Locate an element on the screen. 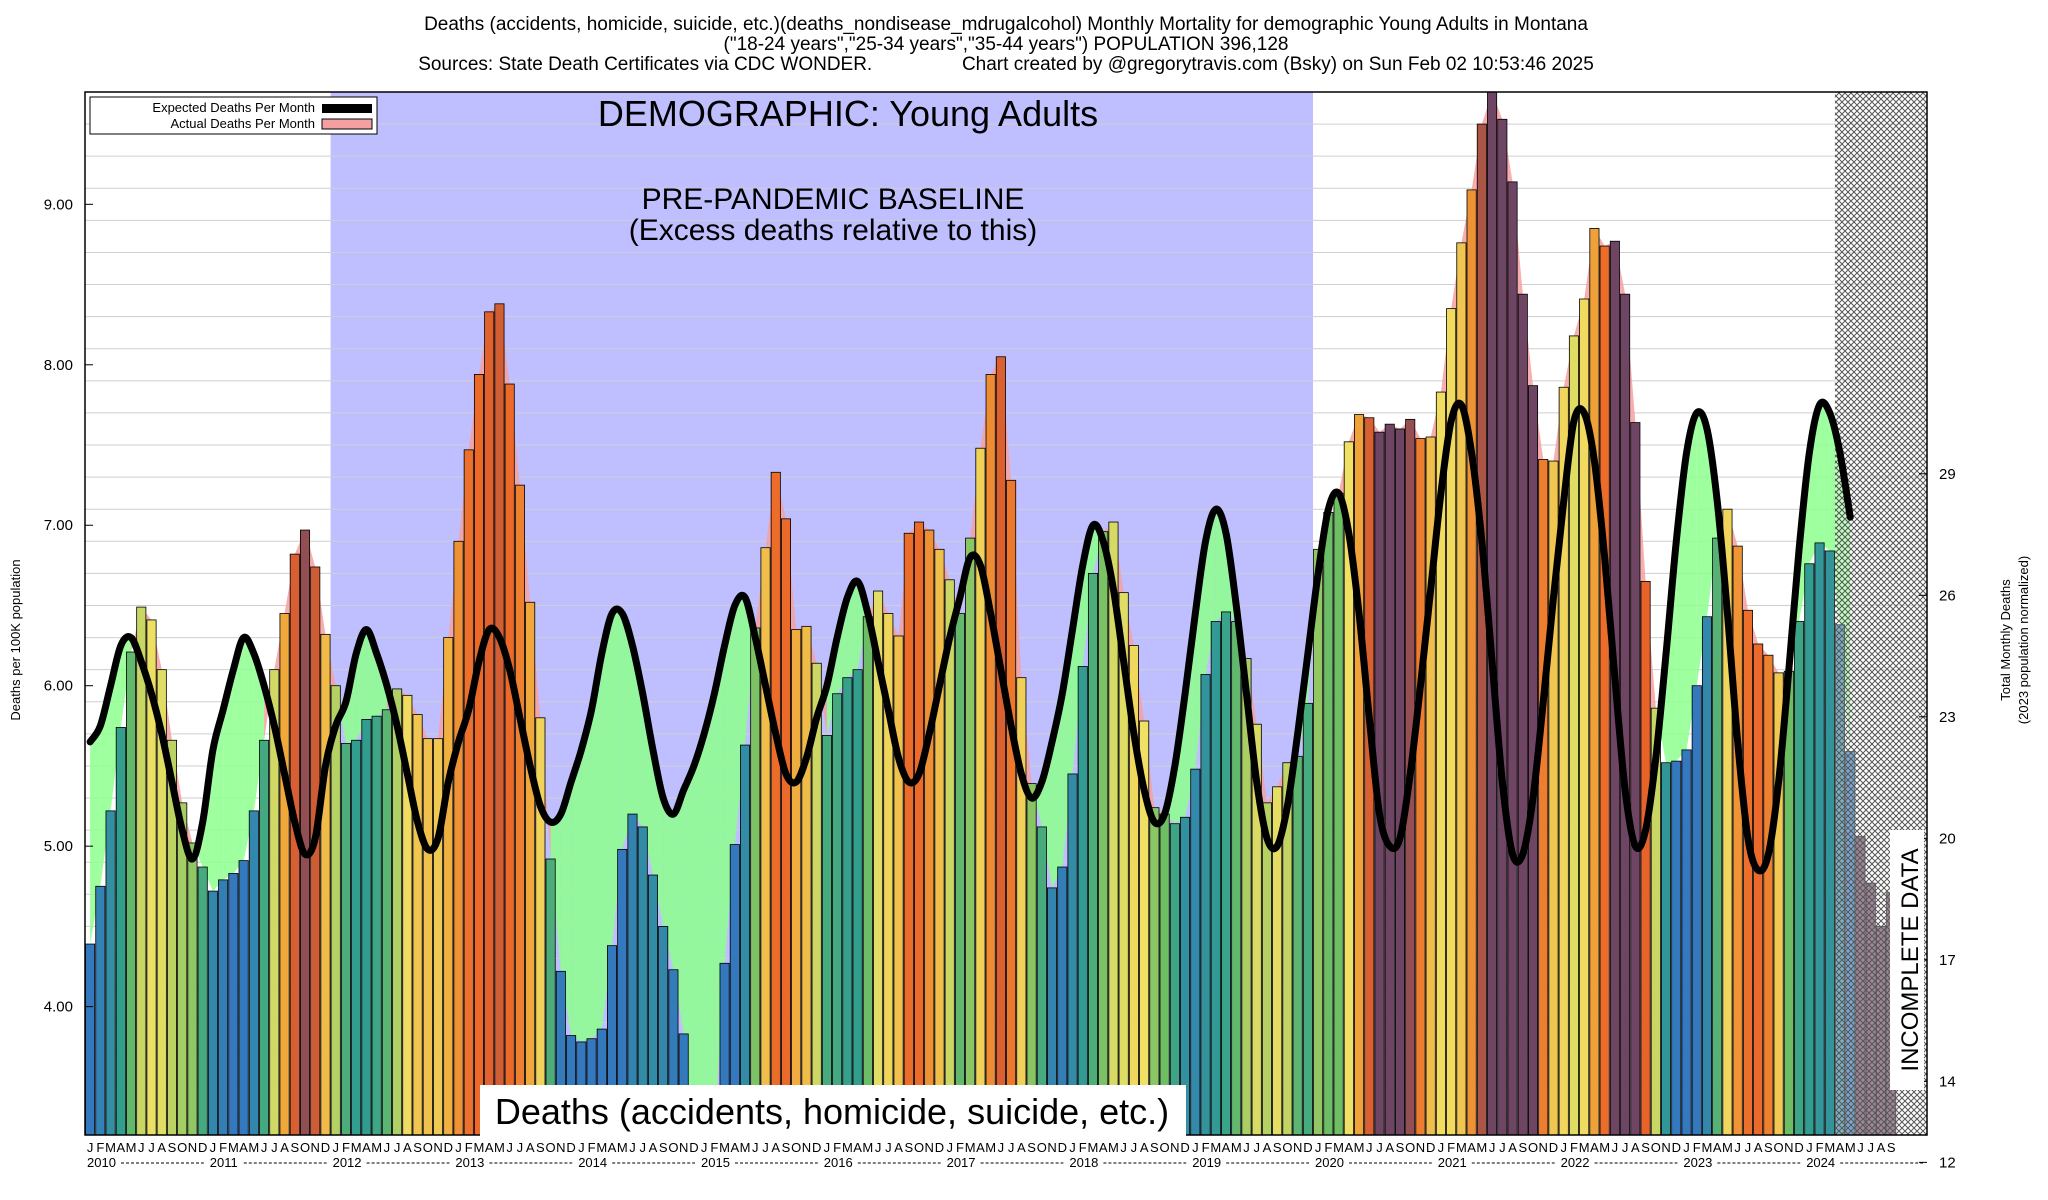 The height and width of the screenshot is (1200, 2048). legend-expected-swatch is located at coordinates (347, 108).